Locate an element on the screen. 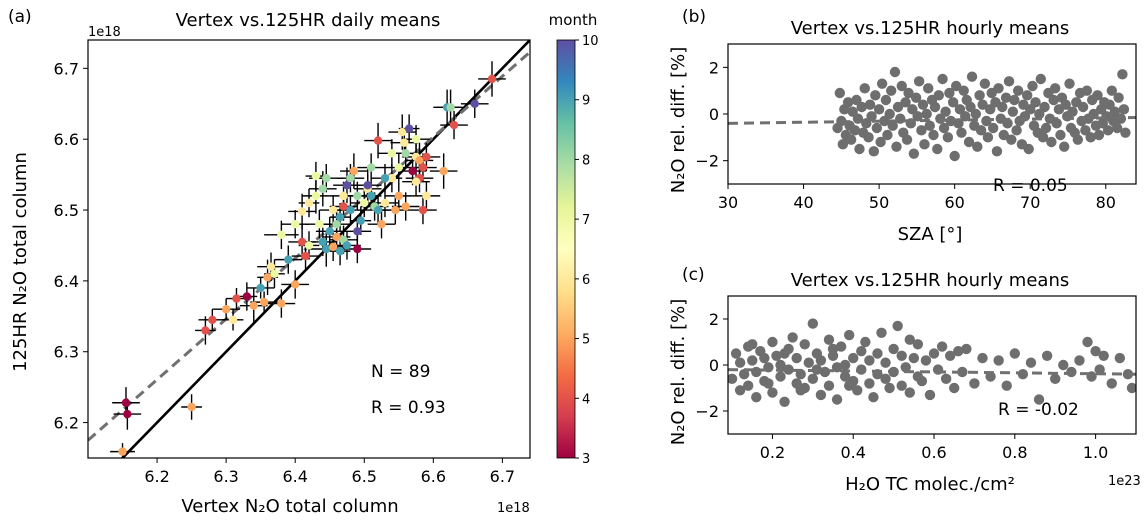  panel-a-y-tick-label: 6.3 is located at coordinates (66, 352).